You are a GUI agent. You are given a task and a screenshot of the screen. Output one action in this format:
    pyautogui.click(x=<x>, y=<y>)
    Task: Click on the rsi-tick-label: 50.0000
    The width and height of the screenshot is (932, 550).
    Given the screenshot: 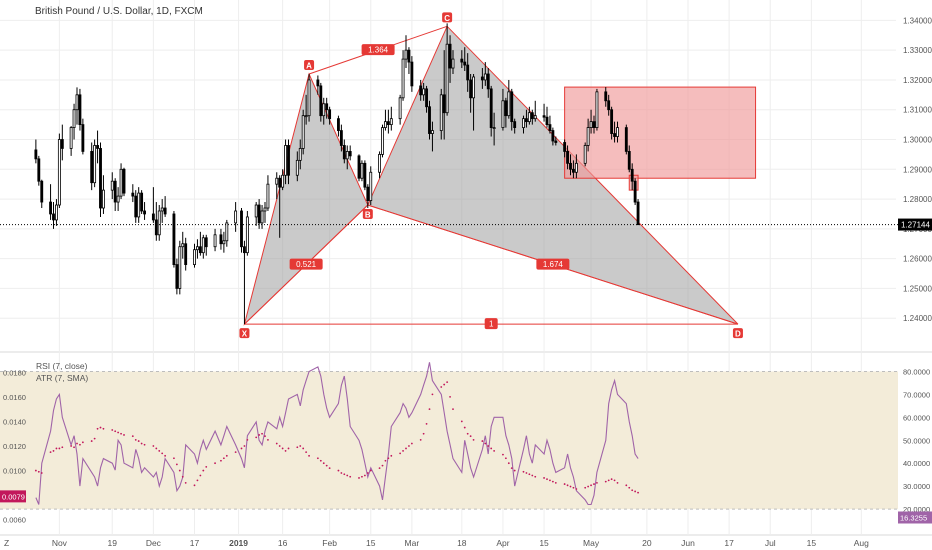 What is the action you would take?
    pyautogui.click(x=916, y=440)
    